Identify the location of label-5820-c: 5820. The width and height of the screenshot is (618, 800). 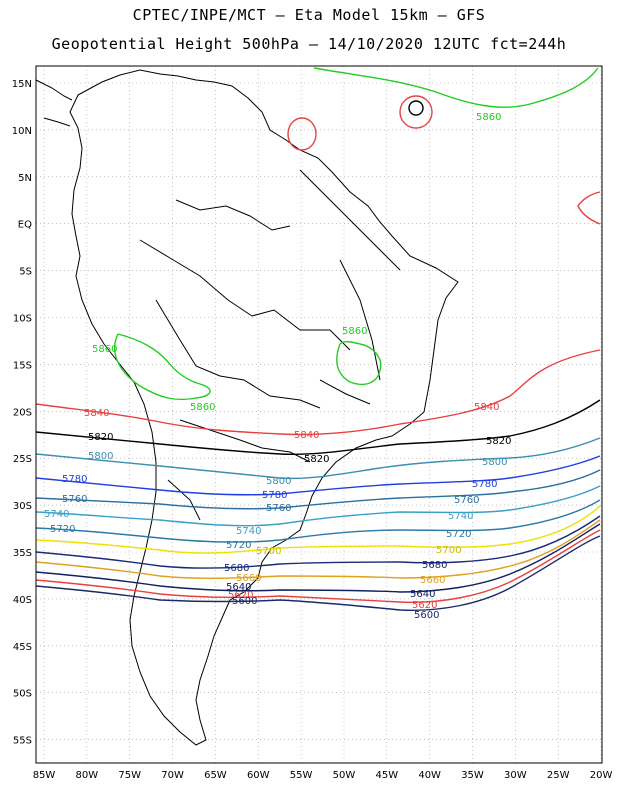
(316, 459).